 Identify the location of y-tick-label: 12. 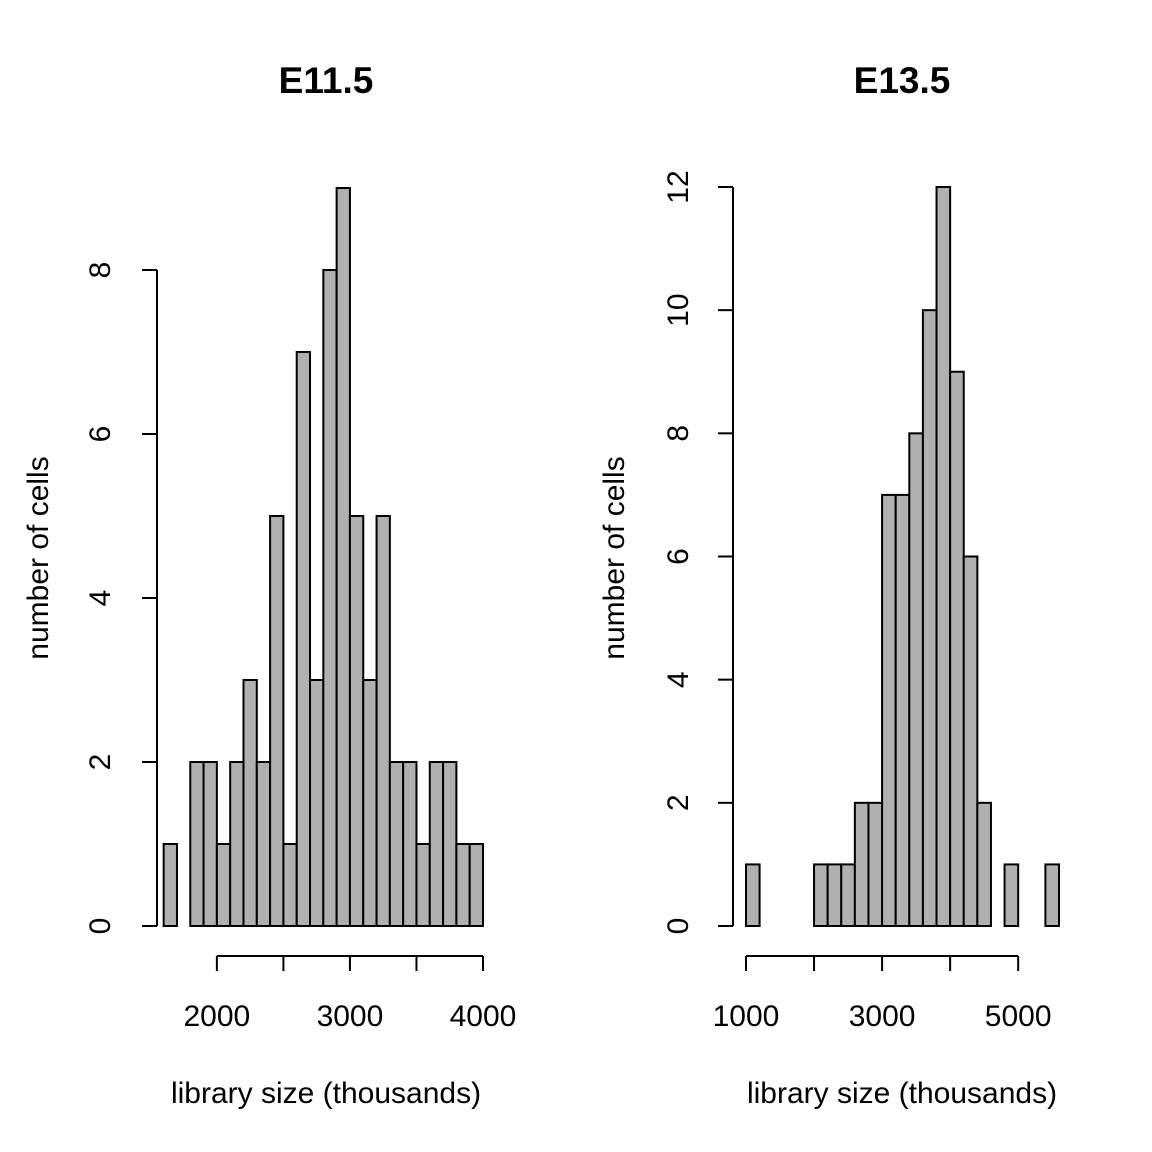
(678, 186).